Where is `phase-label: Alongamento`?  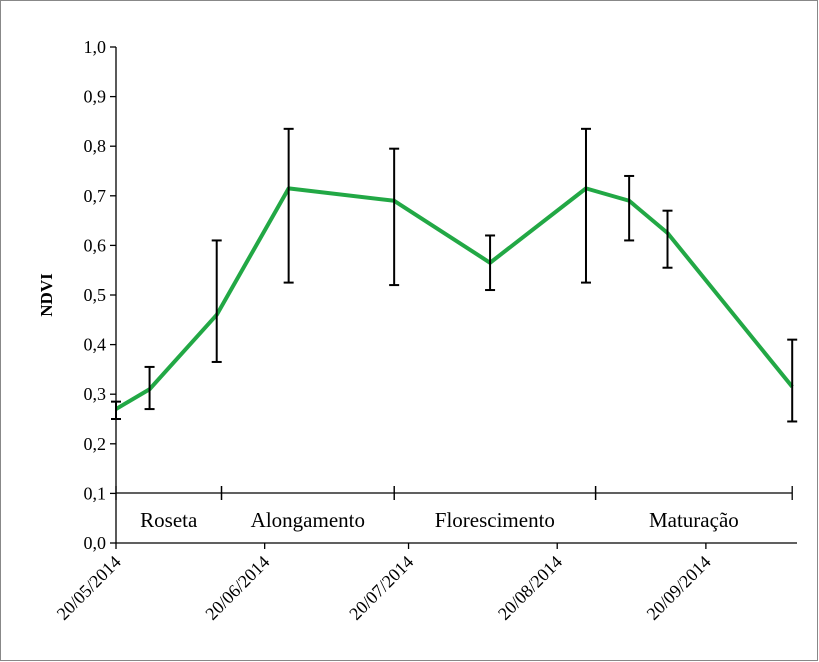
phase-label: Alongamento is located at coordinates (308, 520).